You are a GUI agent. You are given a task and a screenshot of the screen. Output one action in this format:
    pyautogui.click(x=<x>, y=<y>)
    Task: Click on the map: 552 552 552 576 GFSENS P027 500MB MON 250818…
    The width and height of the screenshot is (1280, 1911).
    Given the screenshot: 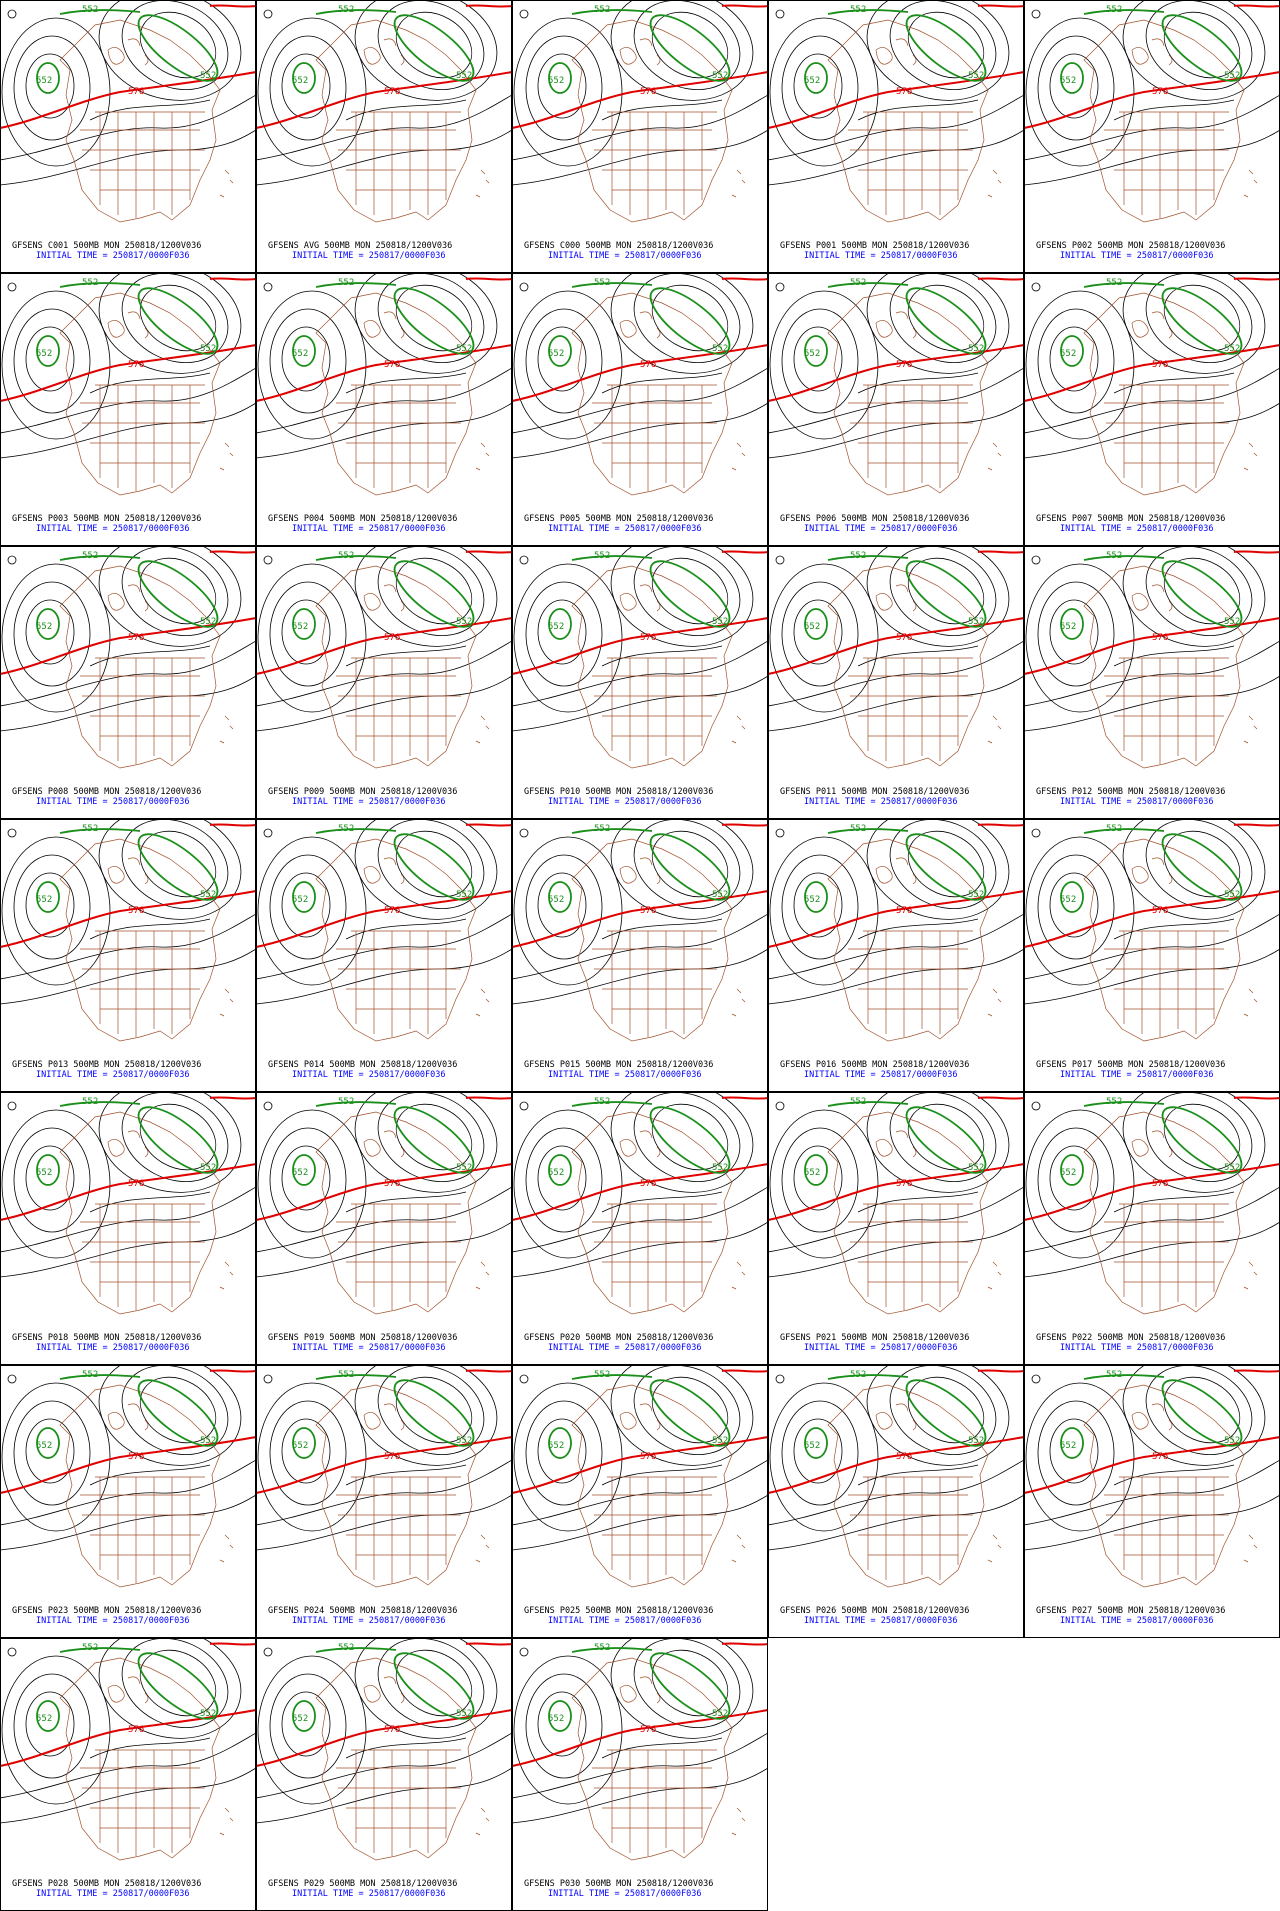 What is the action you would take?
    pyautogui.click(x=1152, y=1496)
    